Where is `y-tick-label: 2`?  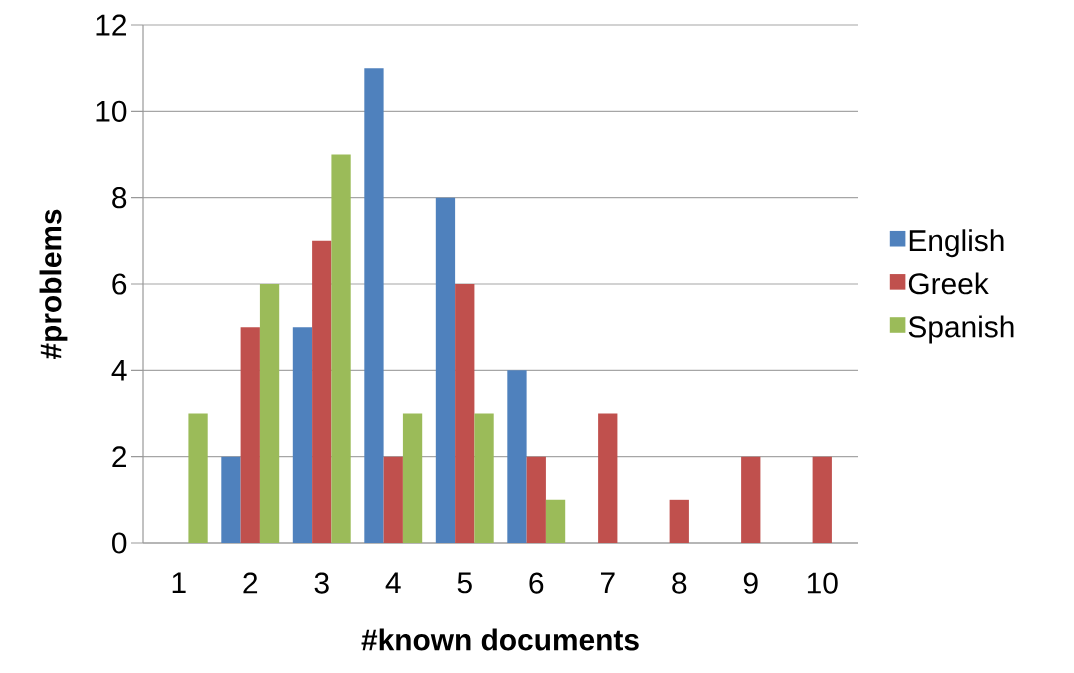 y-tick-label: 2 is located at coordinates (119, 457).